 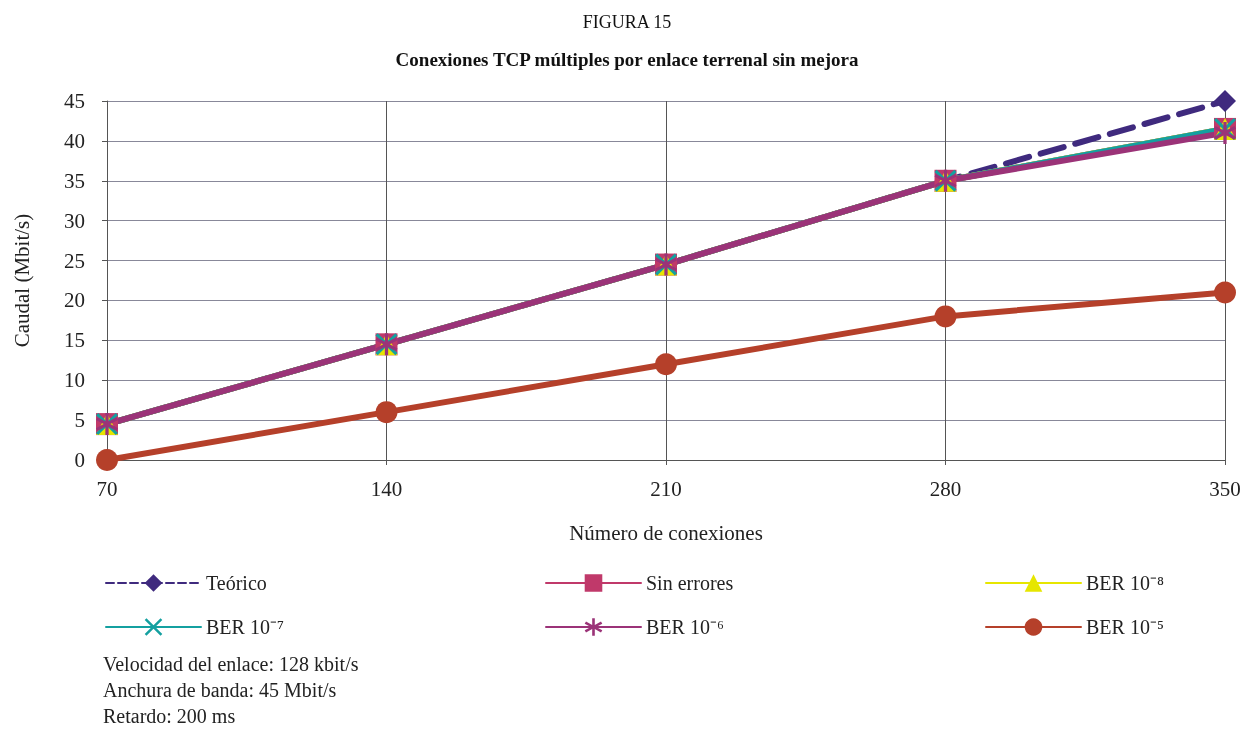 What do you see at coordinates (945, 488) in the screenshot?
I see `x-tick-label: 280` at bounding box center [945, 488].